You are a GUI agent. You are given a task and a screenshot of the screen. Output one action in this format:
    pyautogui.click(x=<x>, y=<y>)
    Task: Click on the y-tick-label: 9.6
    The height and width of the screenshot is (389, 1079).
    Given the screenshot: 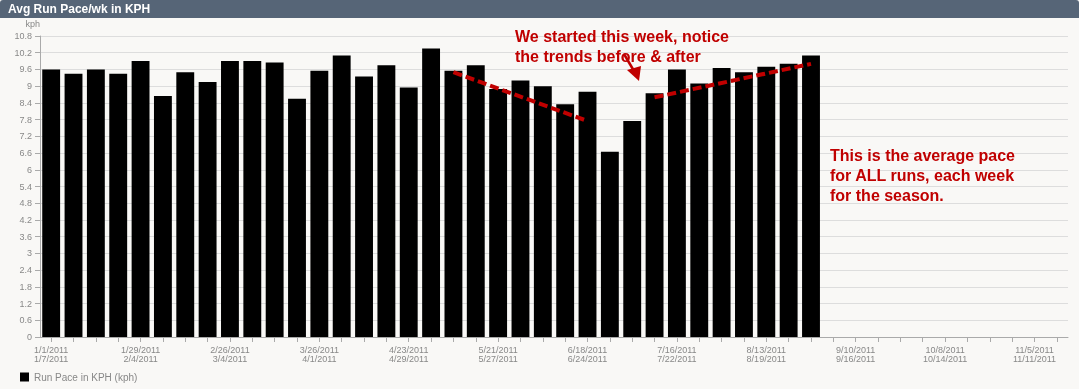 What is the action you would take?
    pyautogui.click(x=25, y=69)
    